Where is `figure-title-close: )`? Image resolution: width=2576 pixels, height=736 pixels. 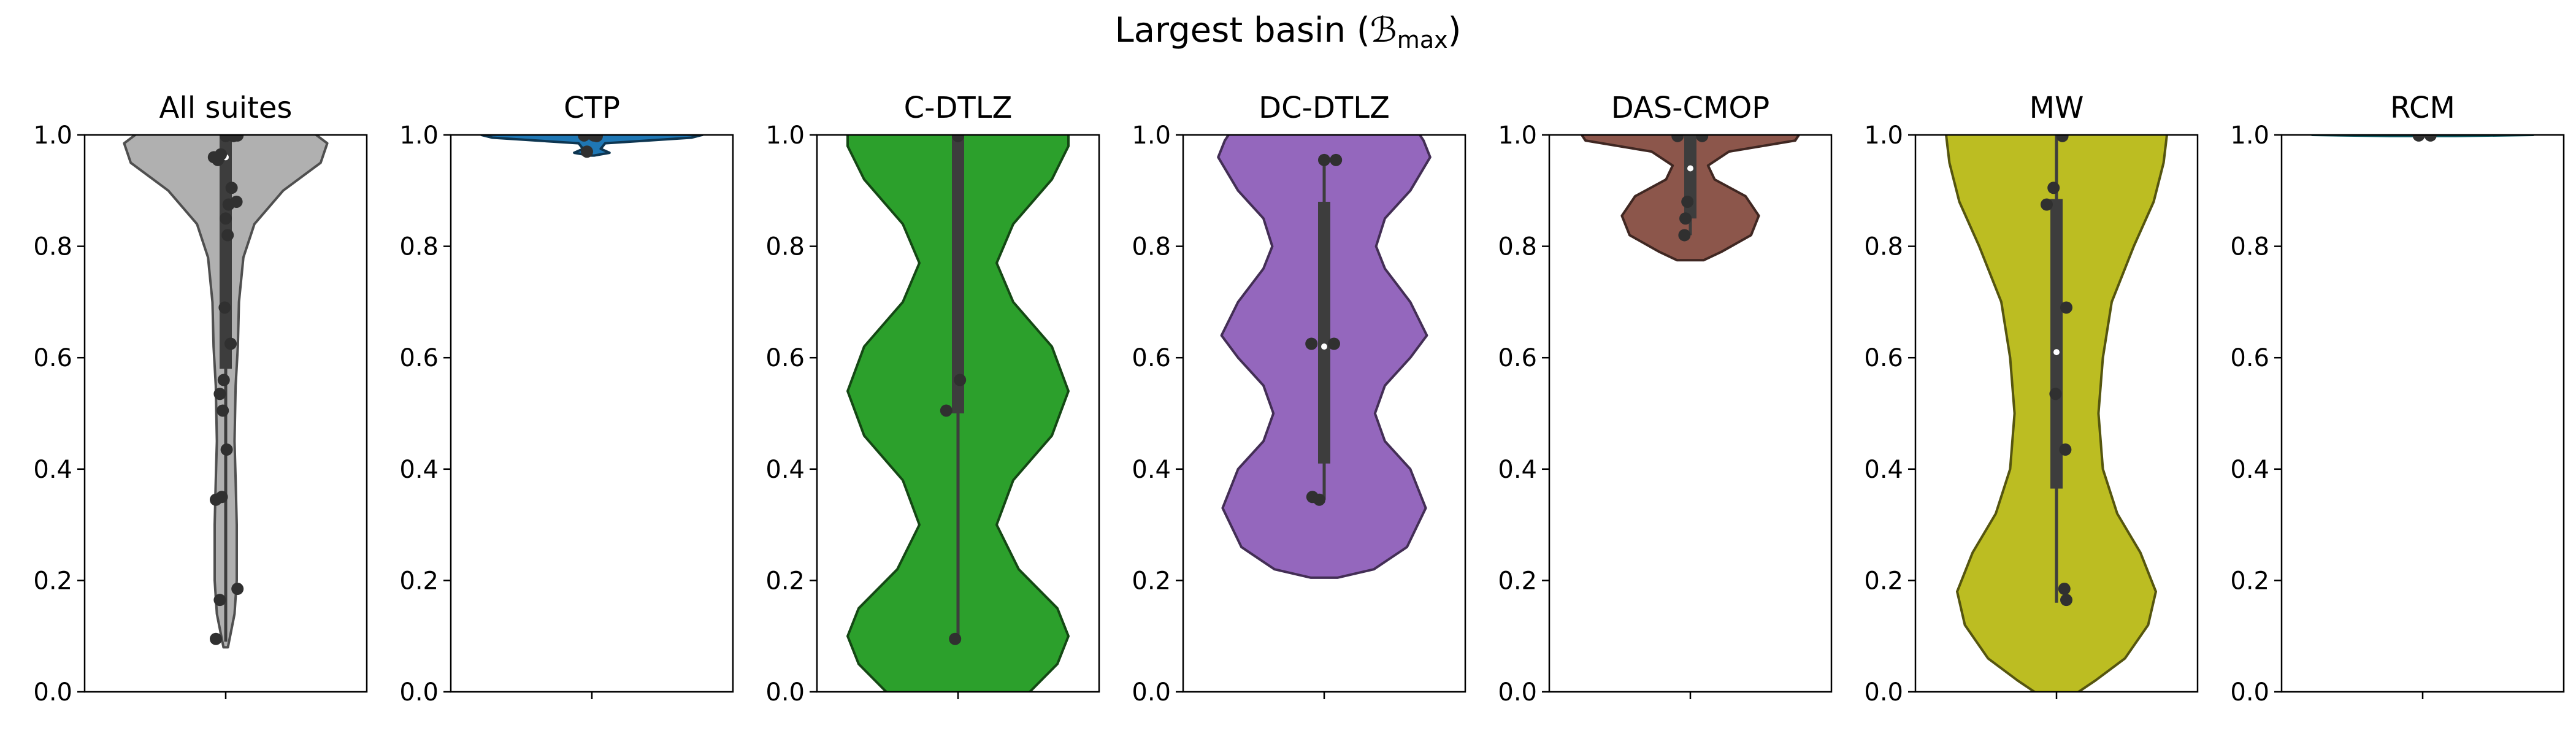
figure-title-close: ) is located at coordinates (1455, 30).